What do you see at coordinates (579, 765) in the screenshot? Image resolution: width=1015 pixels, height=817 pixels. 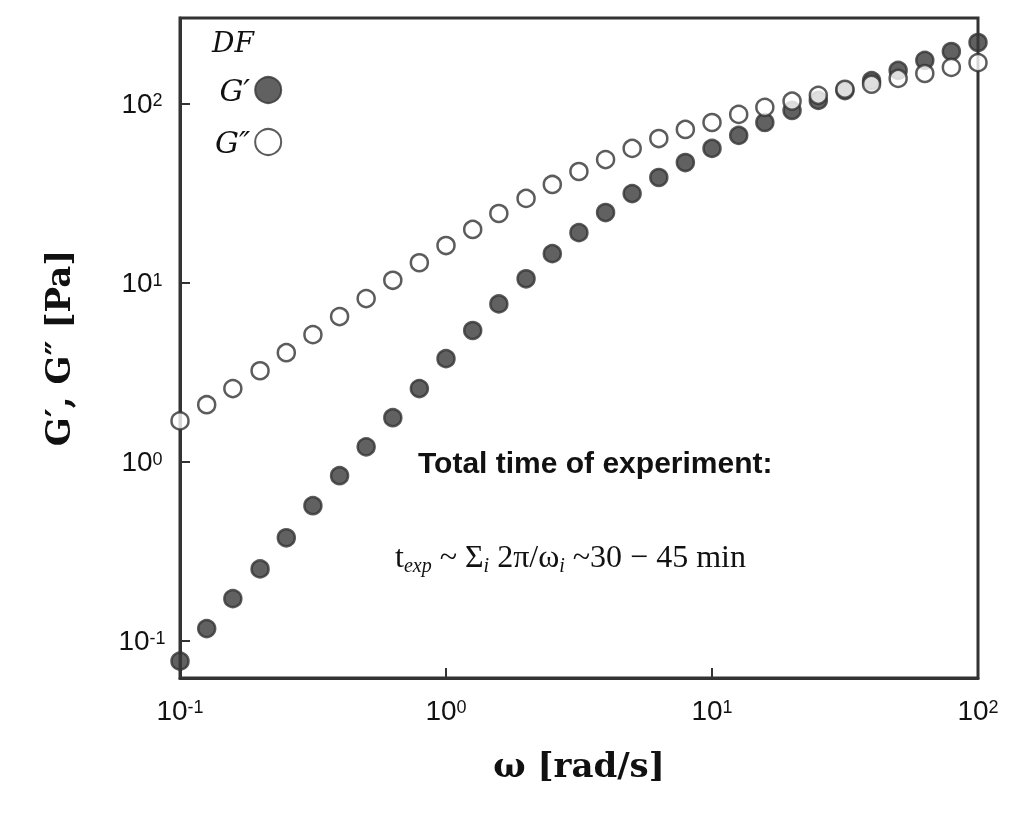 I see `x-axis-title: ω [rad/s]` at bounding box center [579, 765].